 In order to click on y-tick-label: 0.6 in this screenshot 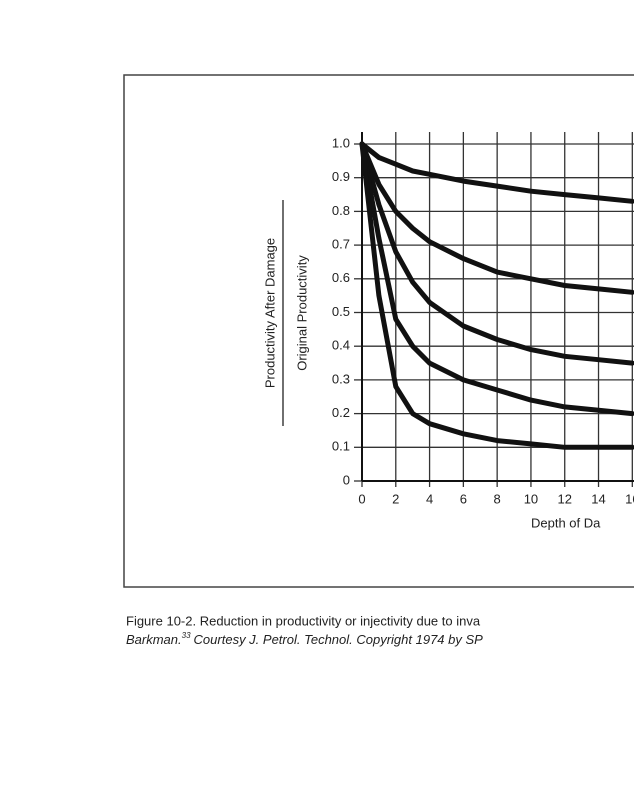, I will do `click(341, 277)`.